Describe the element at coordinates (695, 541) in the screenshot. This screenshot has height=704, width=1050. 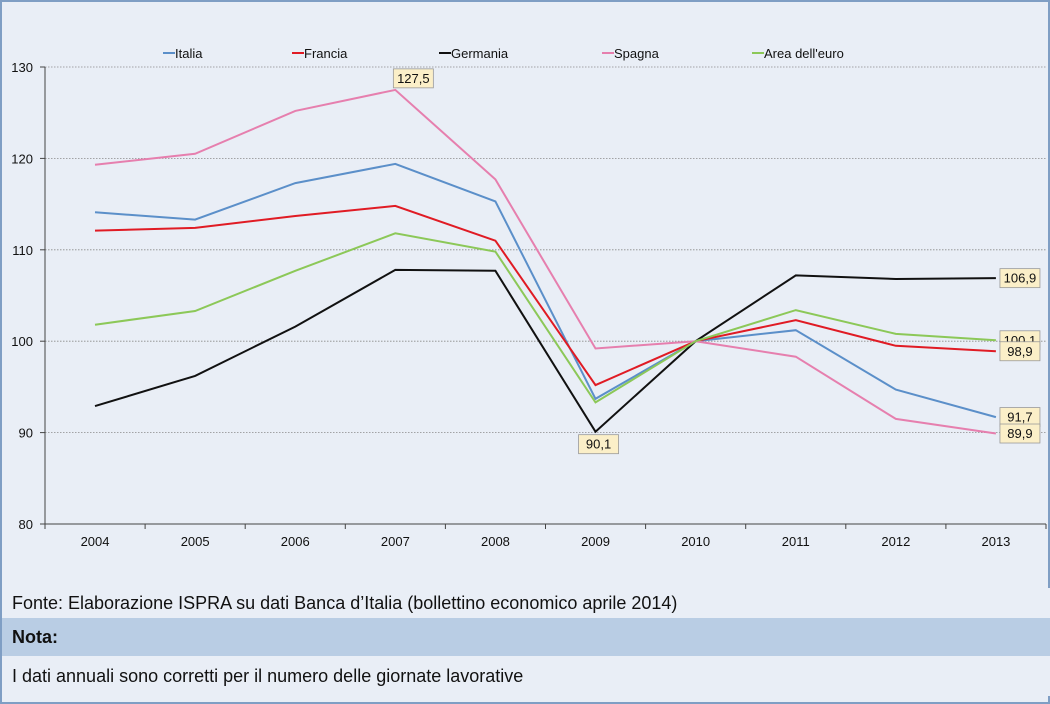
I see `x-tick-label: 2010` at that location.